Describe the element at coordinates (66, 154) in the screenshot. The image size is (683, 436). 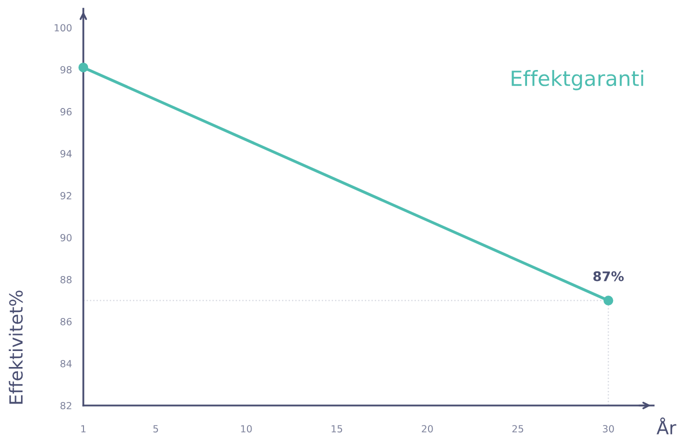
I see `y-tick-label: 94` at that location.